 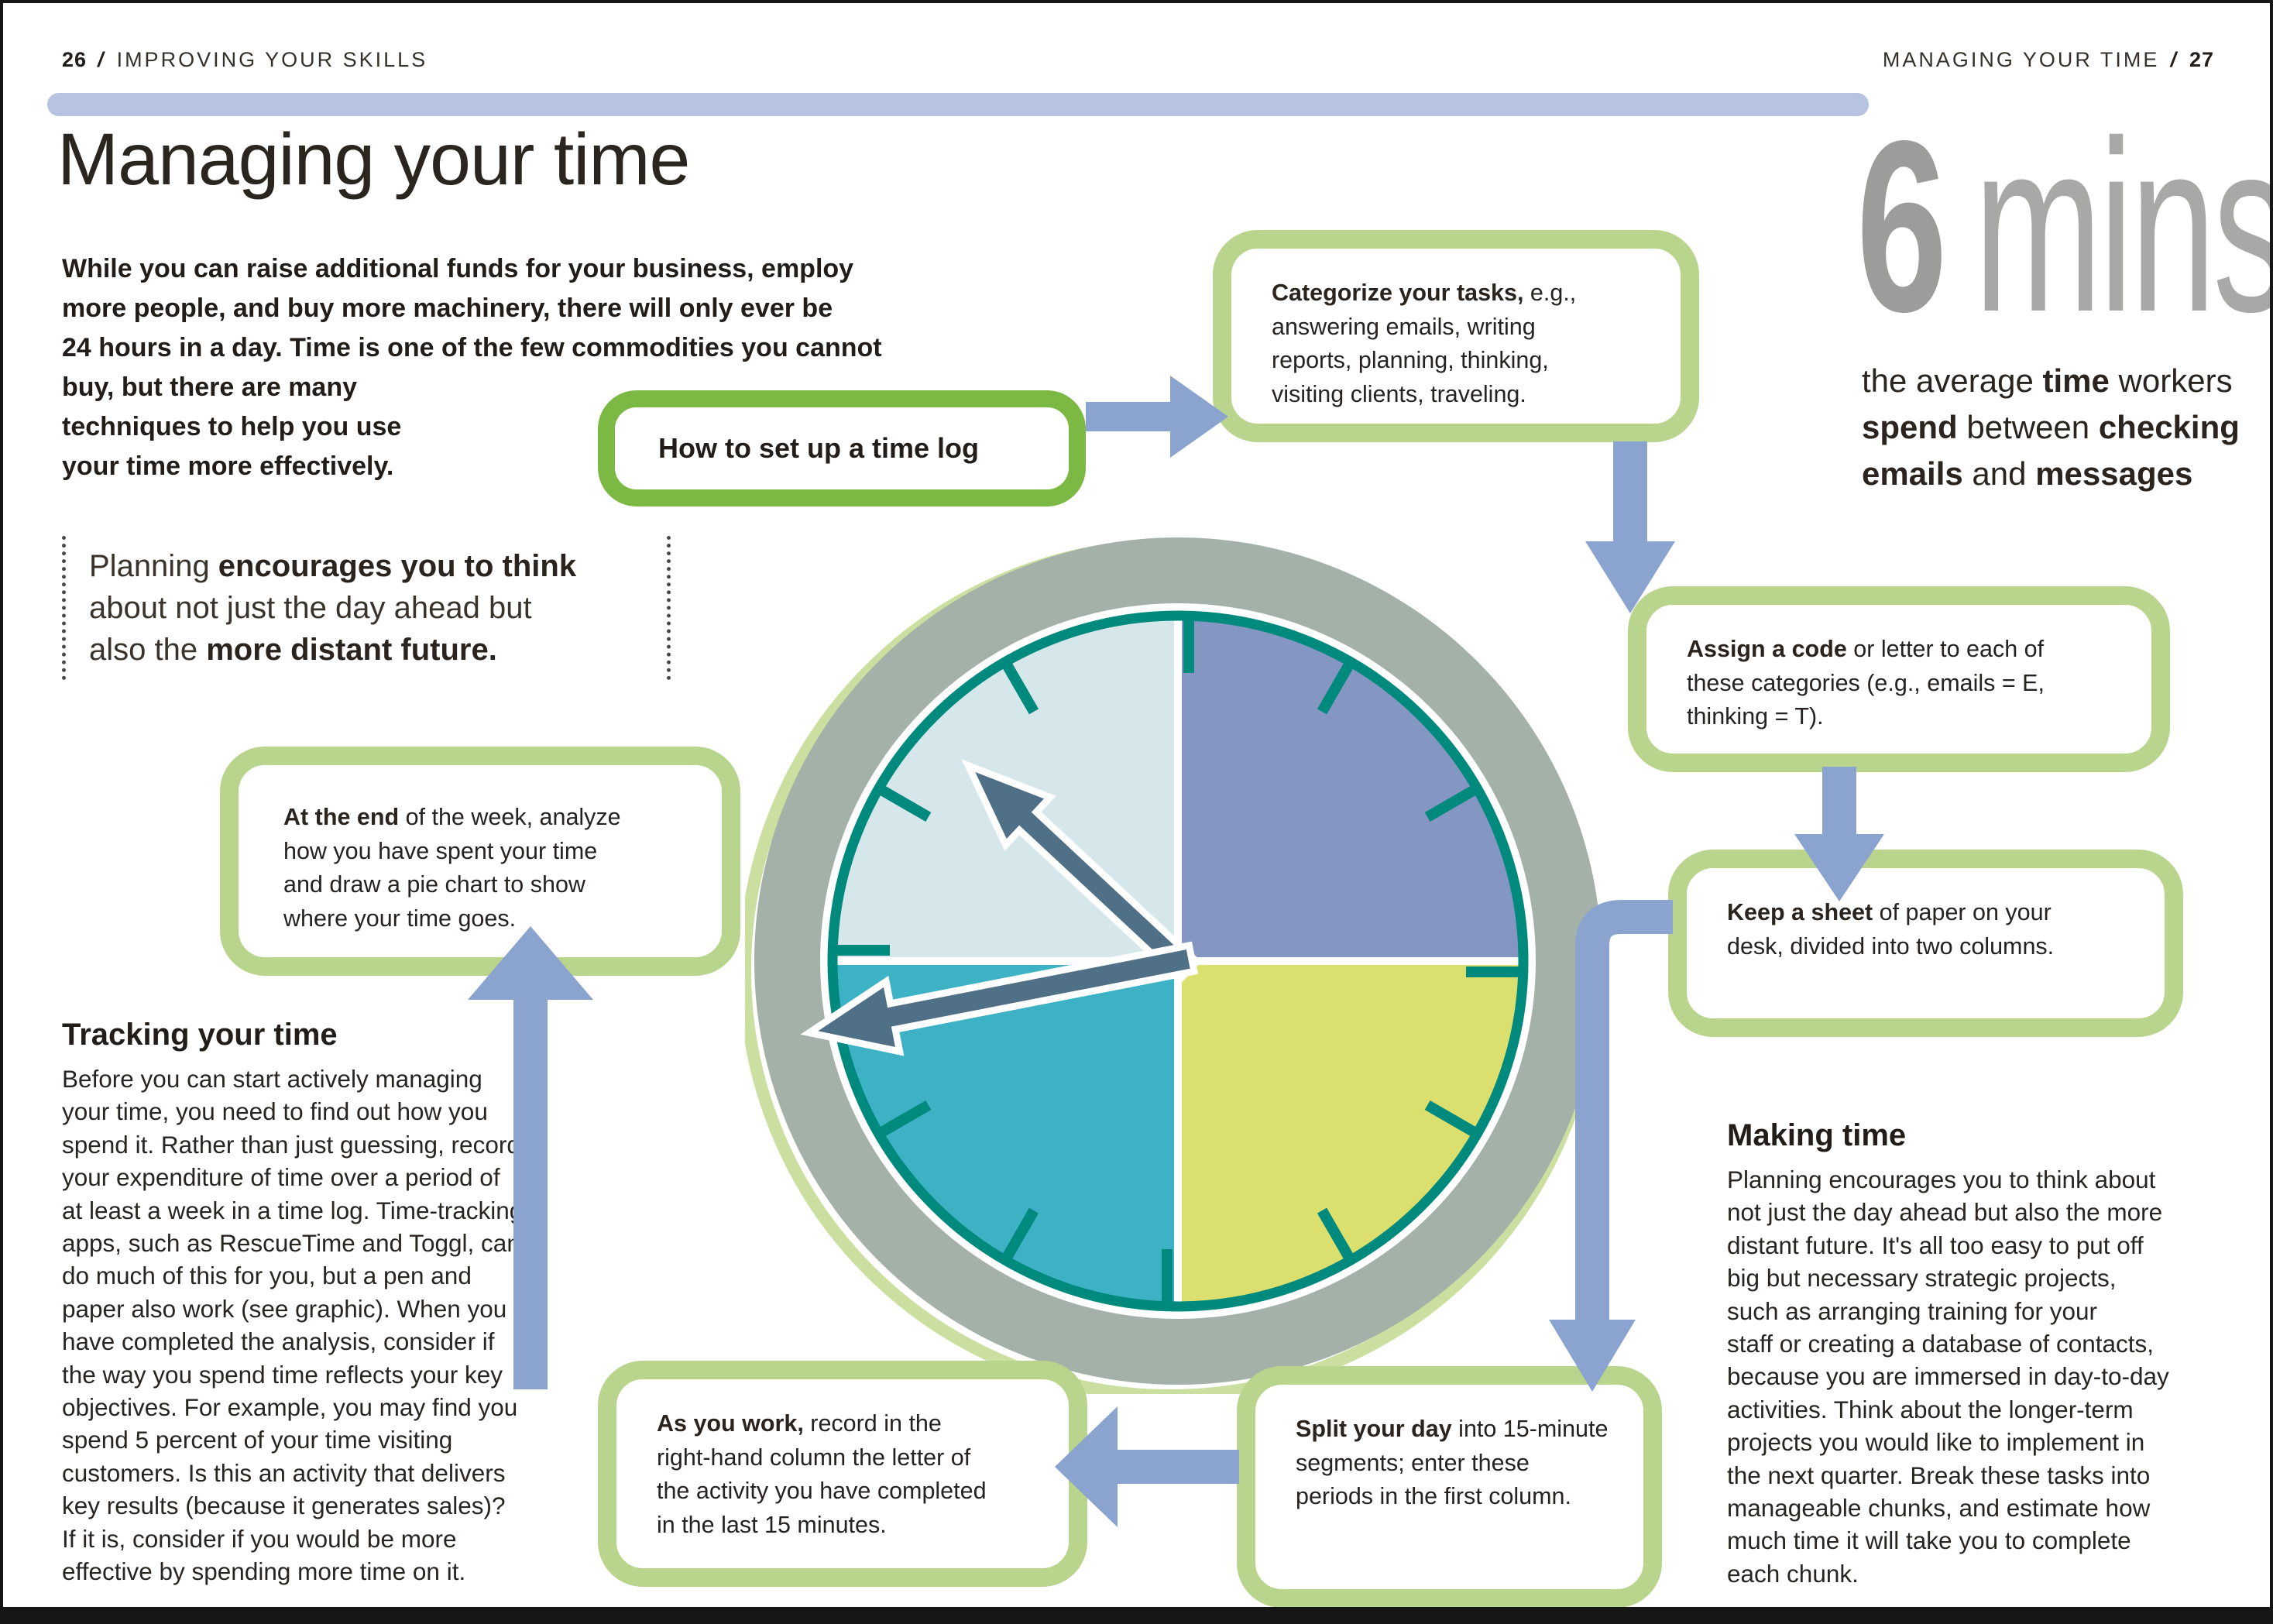 I want to click on callout-lead: Split your day, so click(x=1374, y=1429).